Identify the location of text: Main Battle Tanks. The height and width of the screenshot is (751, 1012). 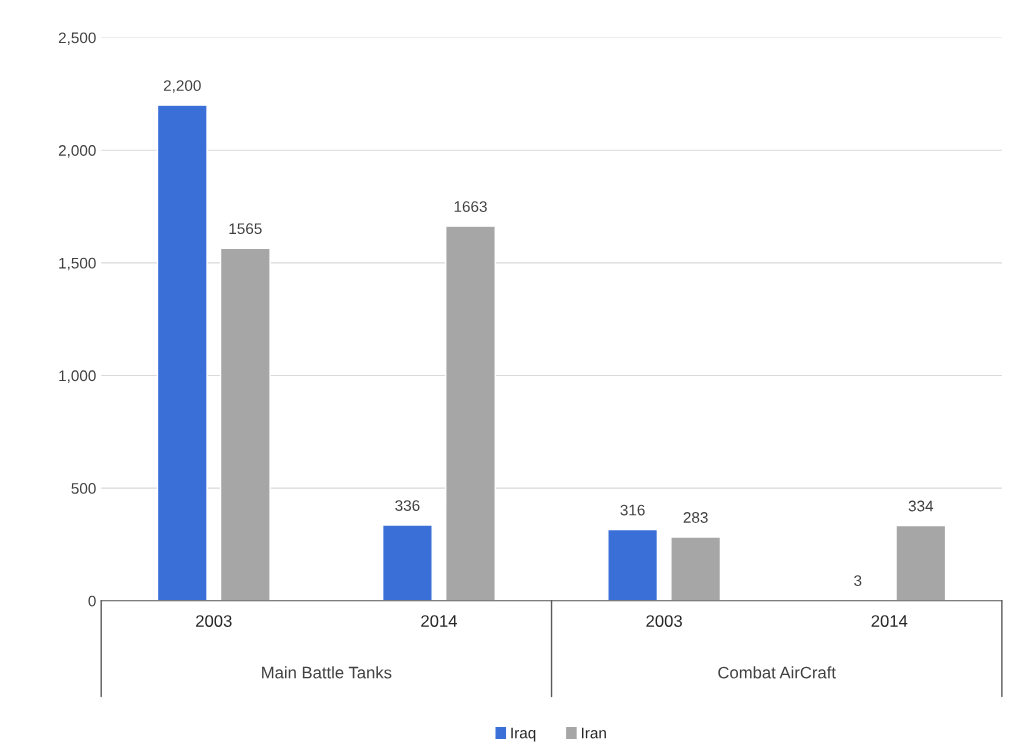
(327, 672).